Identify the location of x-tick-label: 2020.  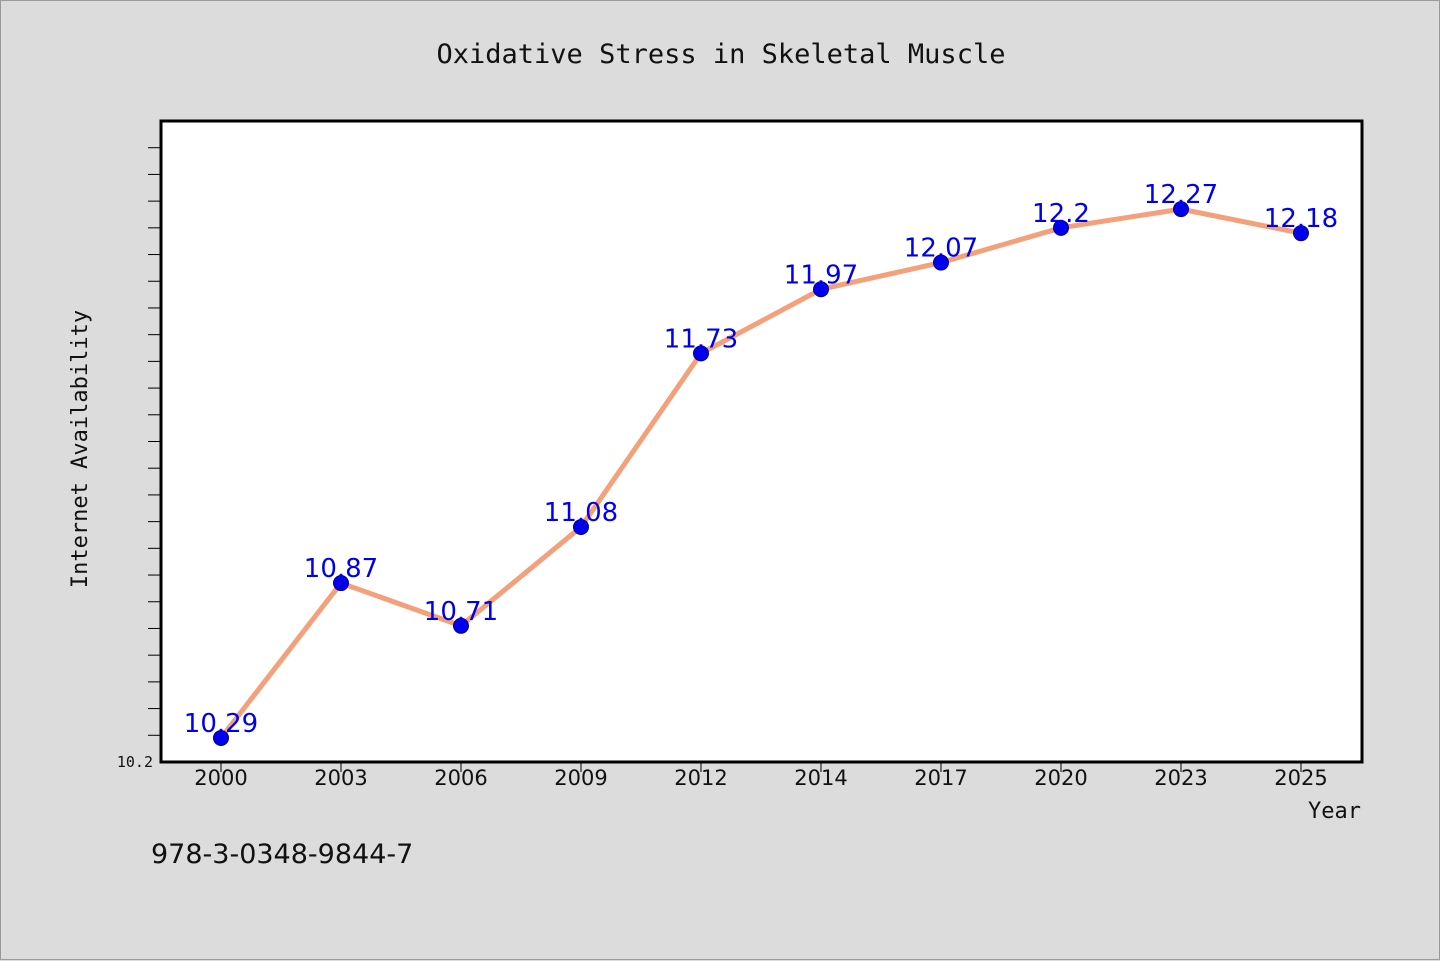
(1060, 778).